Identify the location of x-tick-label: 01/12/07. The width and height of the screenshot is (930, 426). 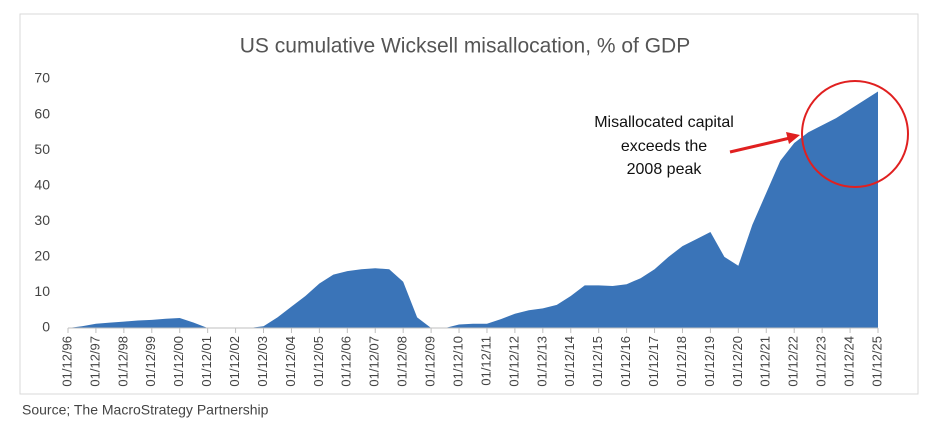
(374, 361).